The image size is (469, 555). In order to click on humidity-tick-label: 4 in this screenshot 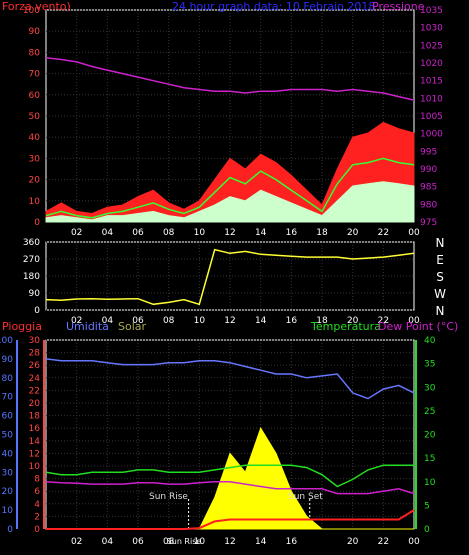, I will do `click(37, 505)`.